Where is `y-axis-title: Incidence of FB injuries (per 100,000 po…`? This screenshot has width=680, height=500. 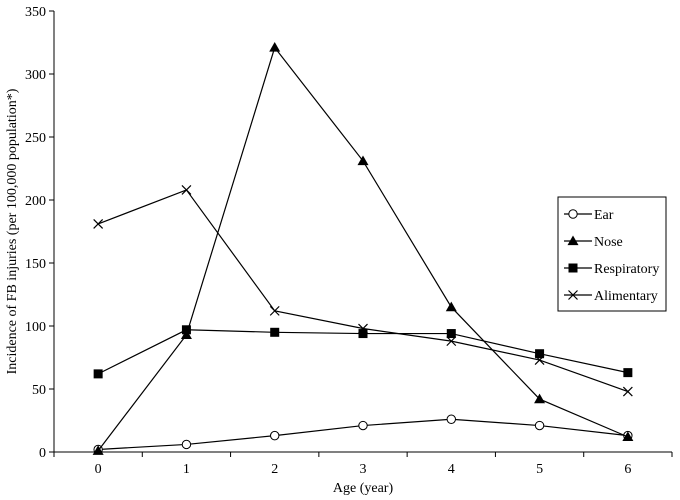 y-axis-title: Incidence of FB injuries (per 100,000 po… is located at coordinates (12, 231).